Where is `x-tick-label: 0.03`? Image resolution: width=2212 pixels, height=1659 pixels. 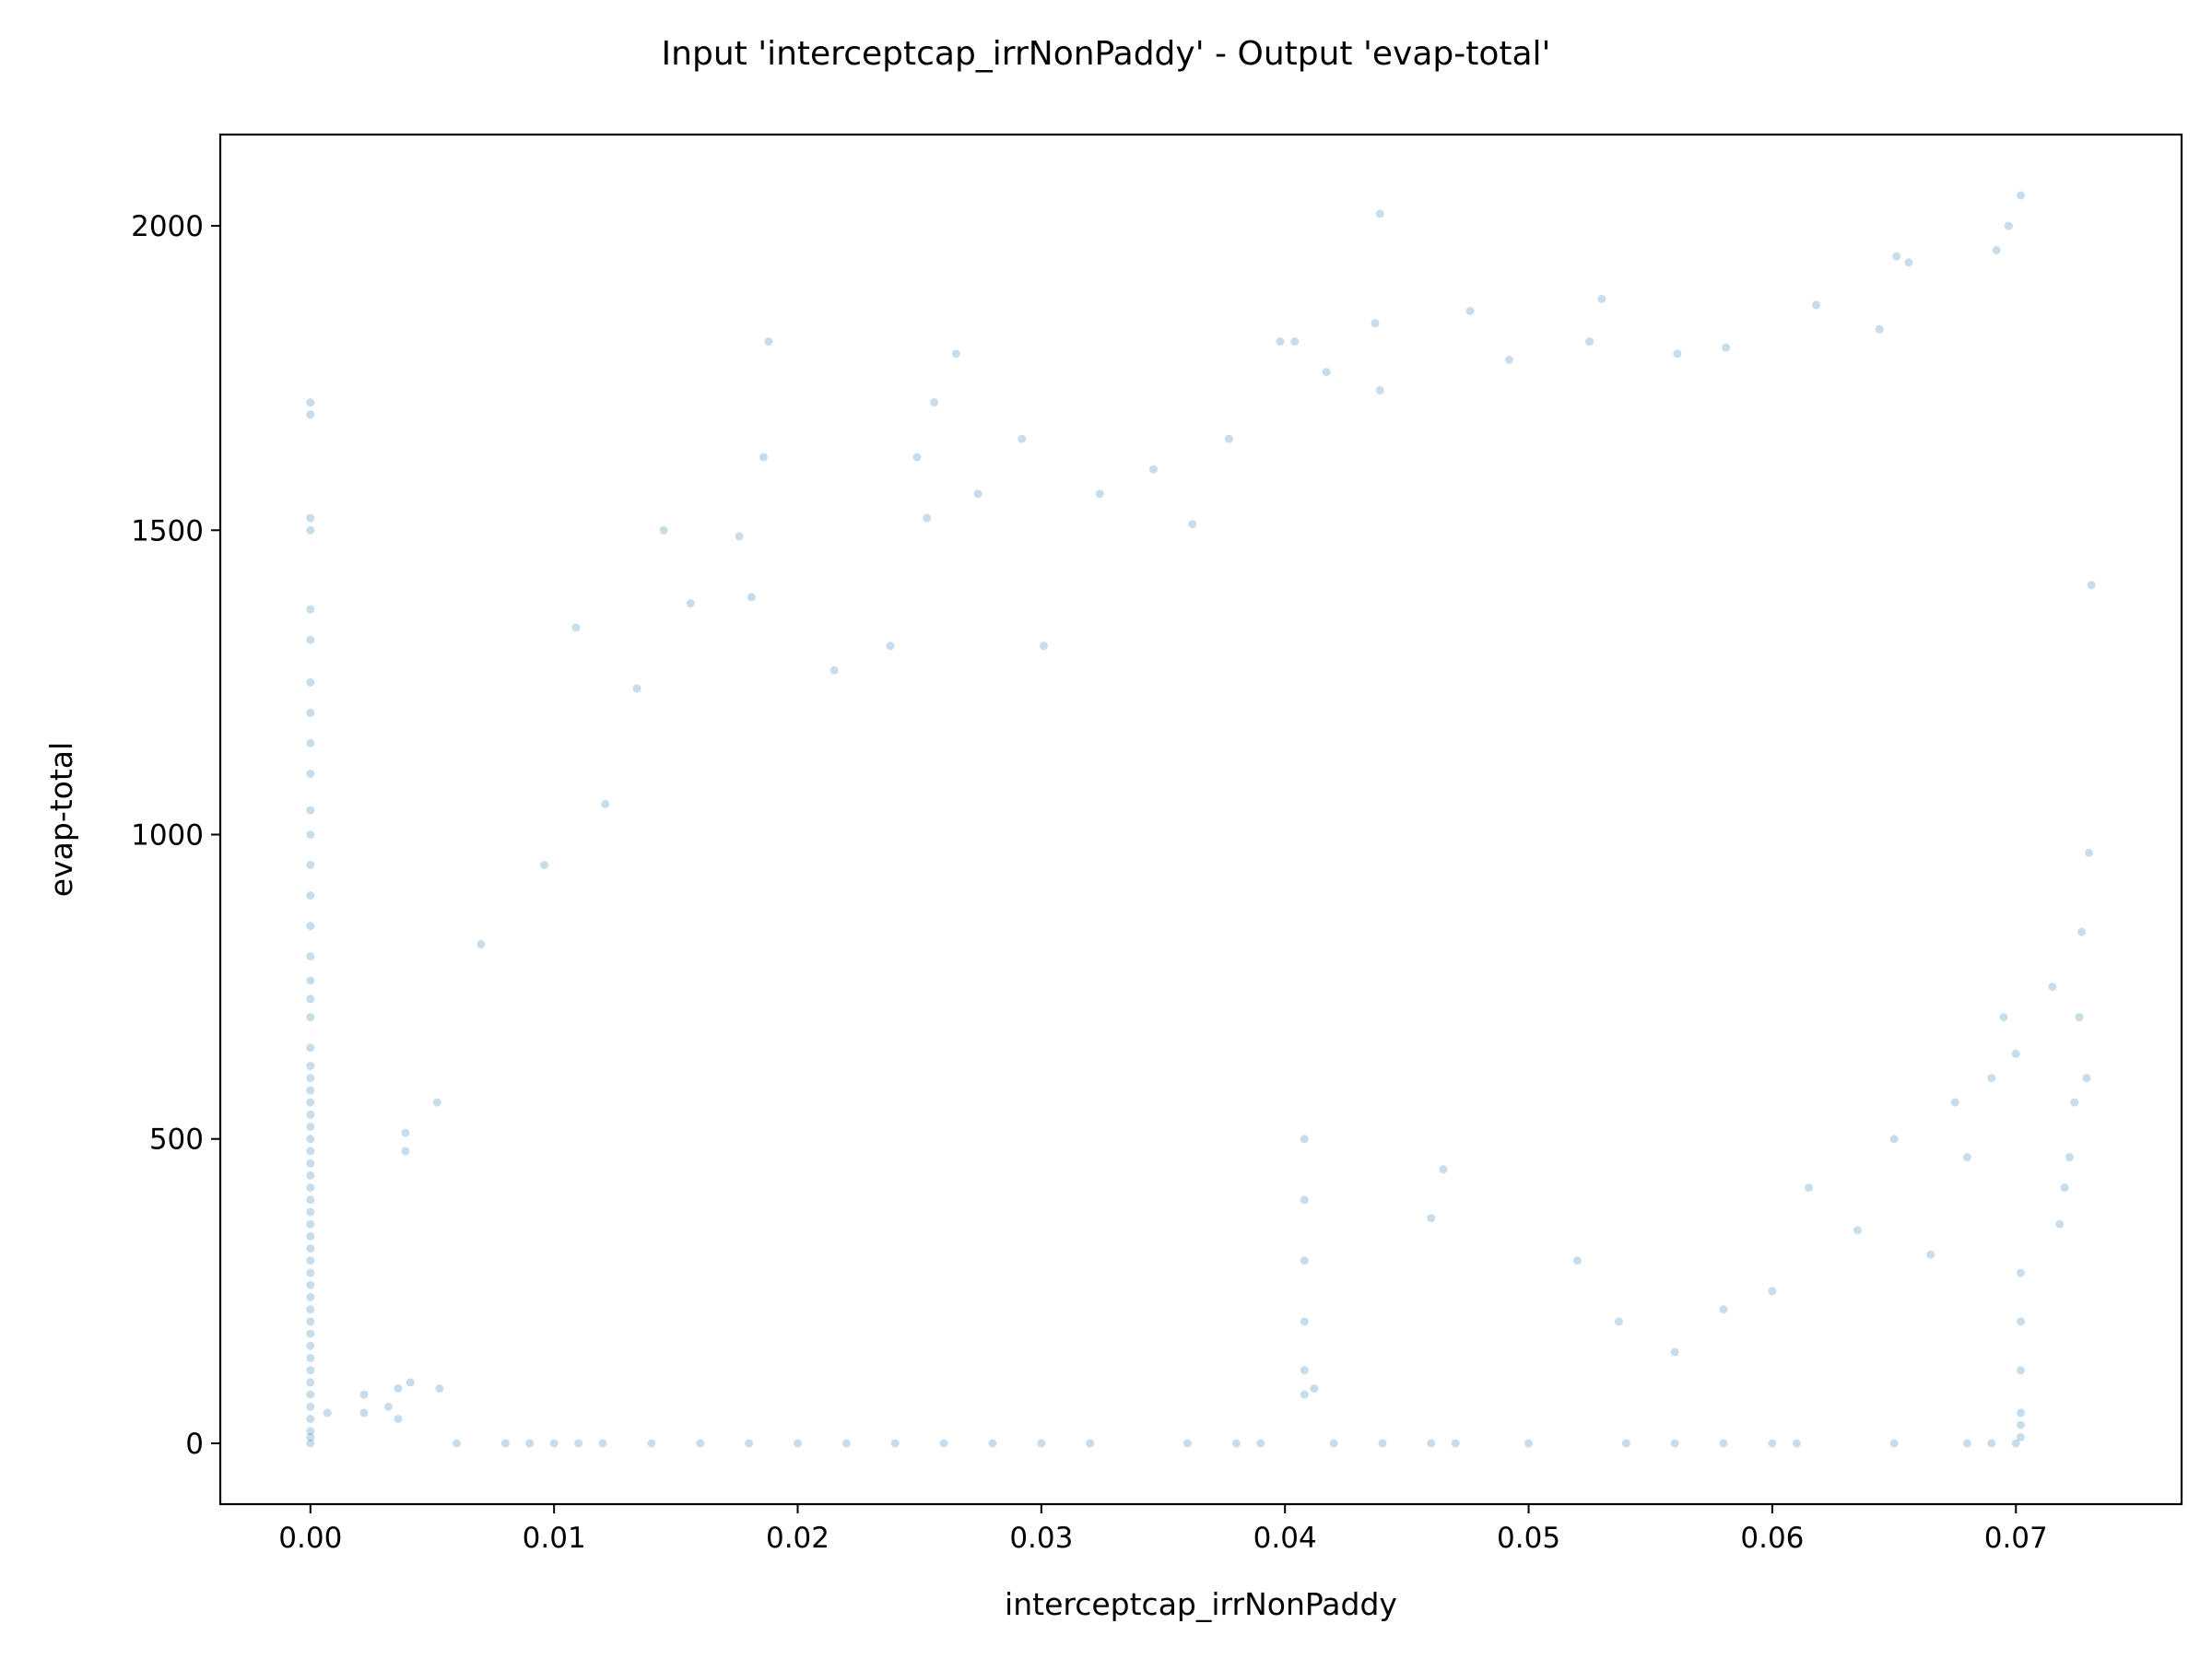
x-tick-label: 0.03 is located at coordinates (1041, 1538).